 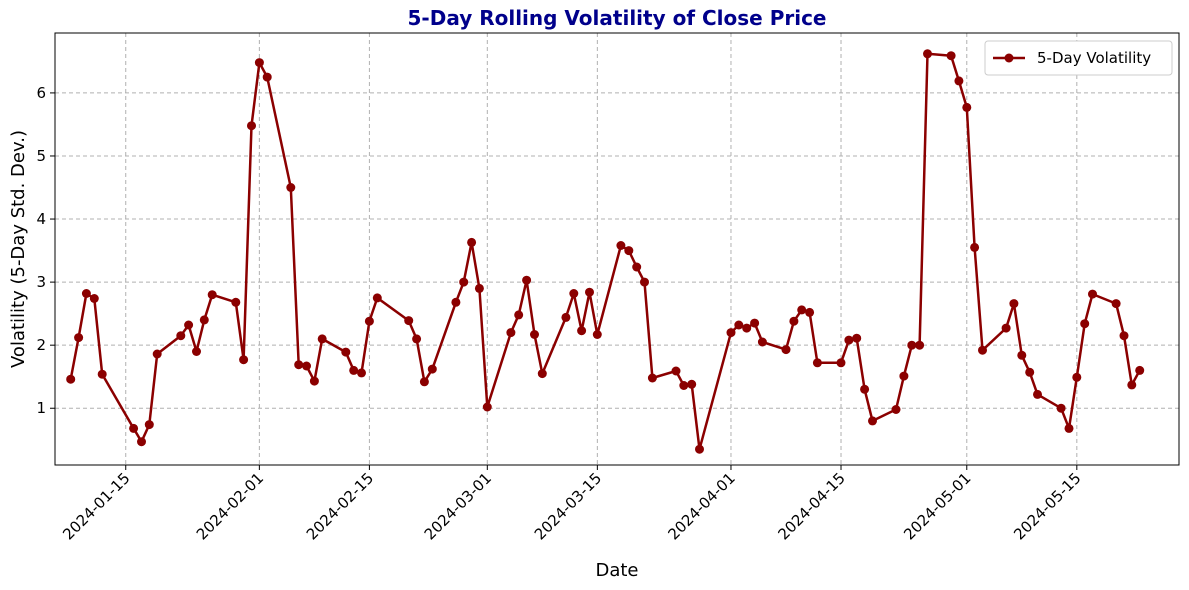 I want to click on y-tick-label: 2, so click(x=41, y=345).